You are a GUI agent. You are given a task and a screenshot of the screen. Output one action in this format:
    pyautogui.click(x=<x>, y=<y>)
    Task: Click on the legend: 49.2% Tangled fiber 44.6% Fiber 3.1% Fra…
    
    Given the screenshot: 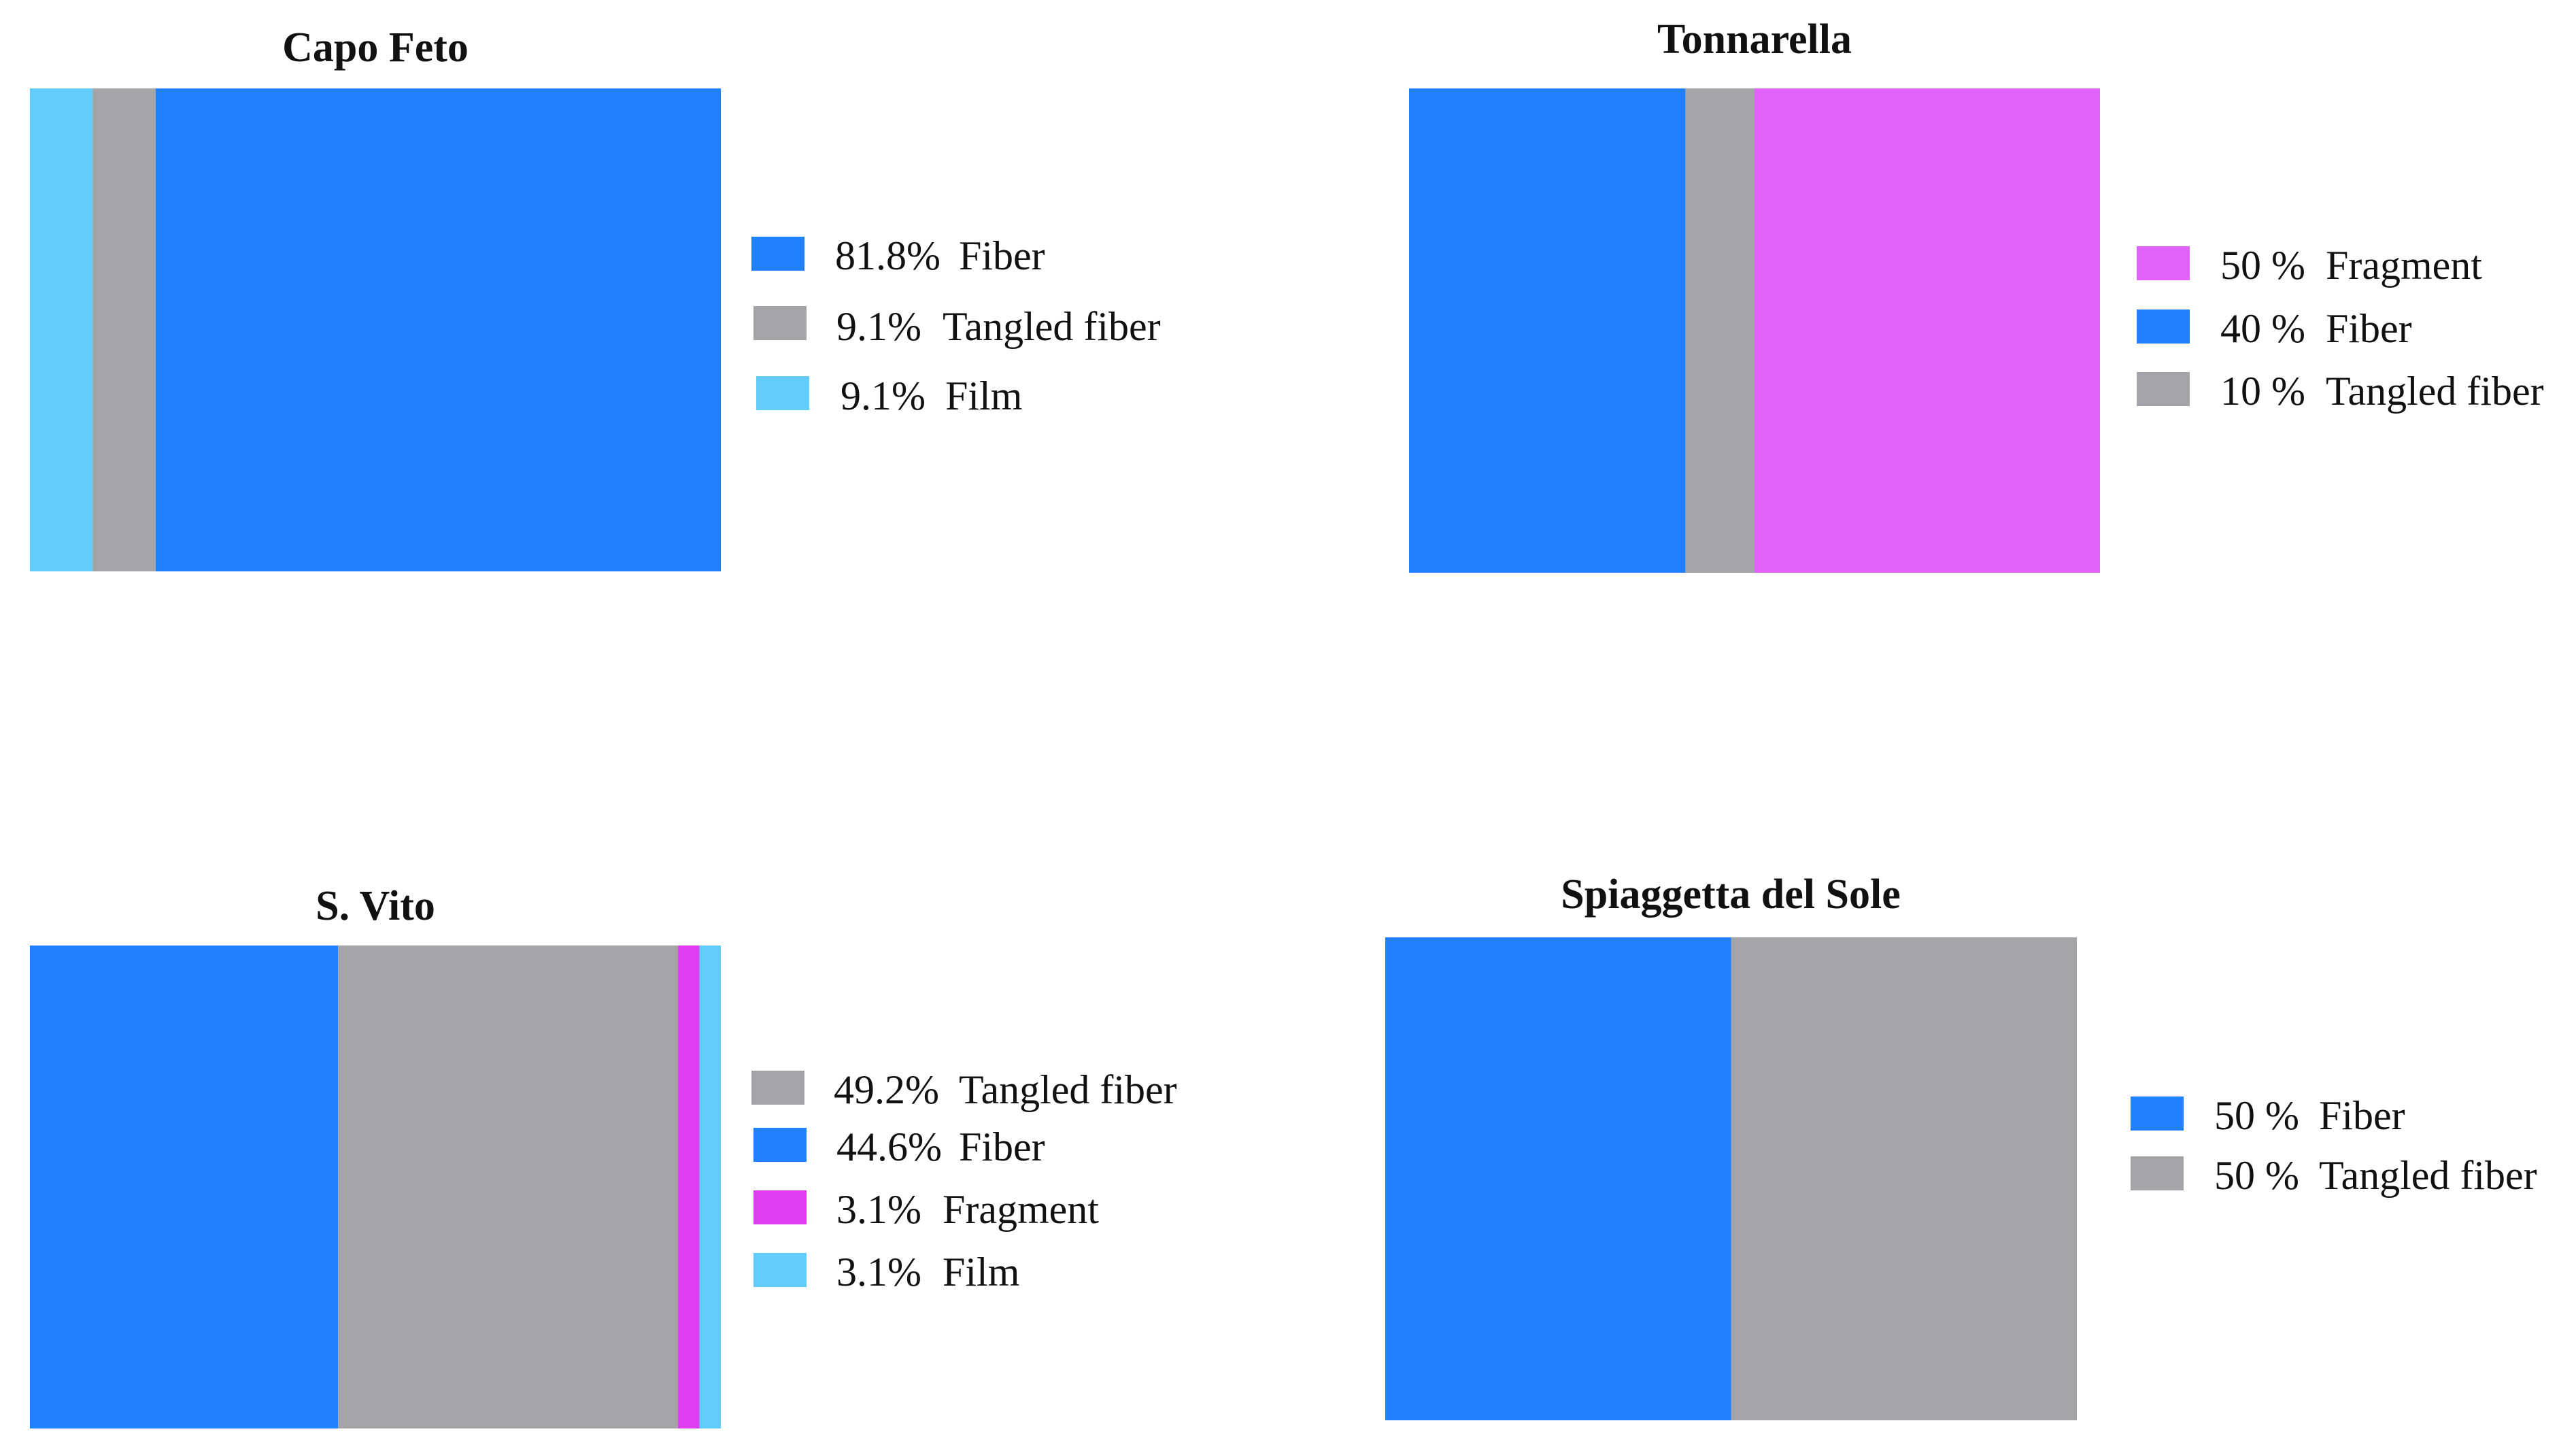 What is the action you would take?
    pyautogui.click(x=964, y=1180)
    